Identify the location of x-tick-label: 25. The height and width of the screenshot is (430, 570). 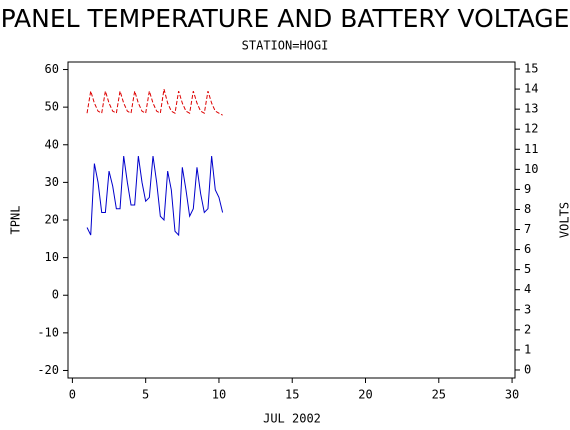
(439, 395).